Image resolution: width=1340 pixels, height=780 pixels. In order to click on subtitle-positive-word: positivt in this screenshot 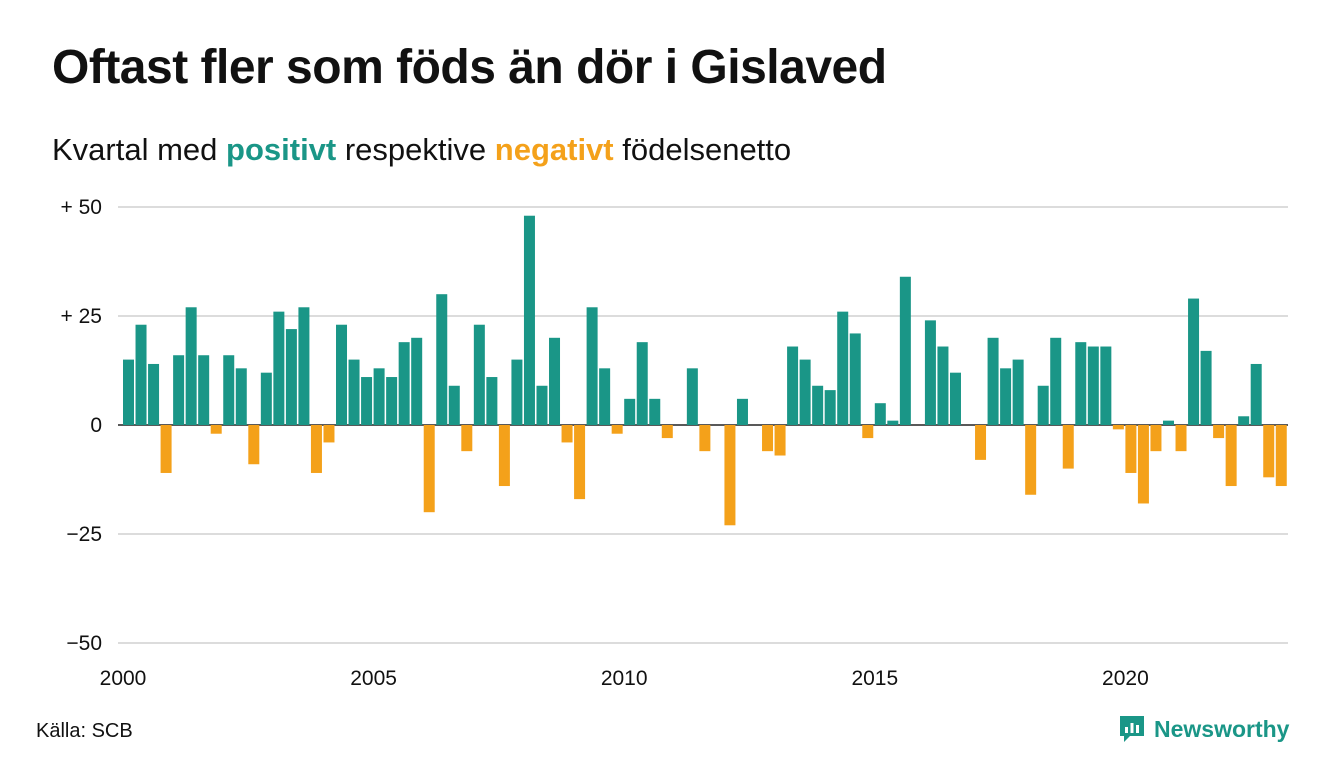, I will do `click(281, 149)`.